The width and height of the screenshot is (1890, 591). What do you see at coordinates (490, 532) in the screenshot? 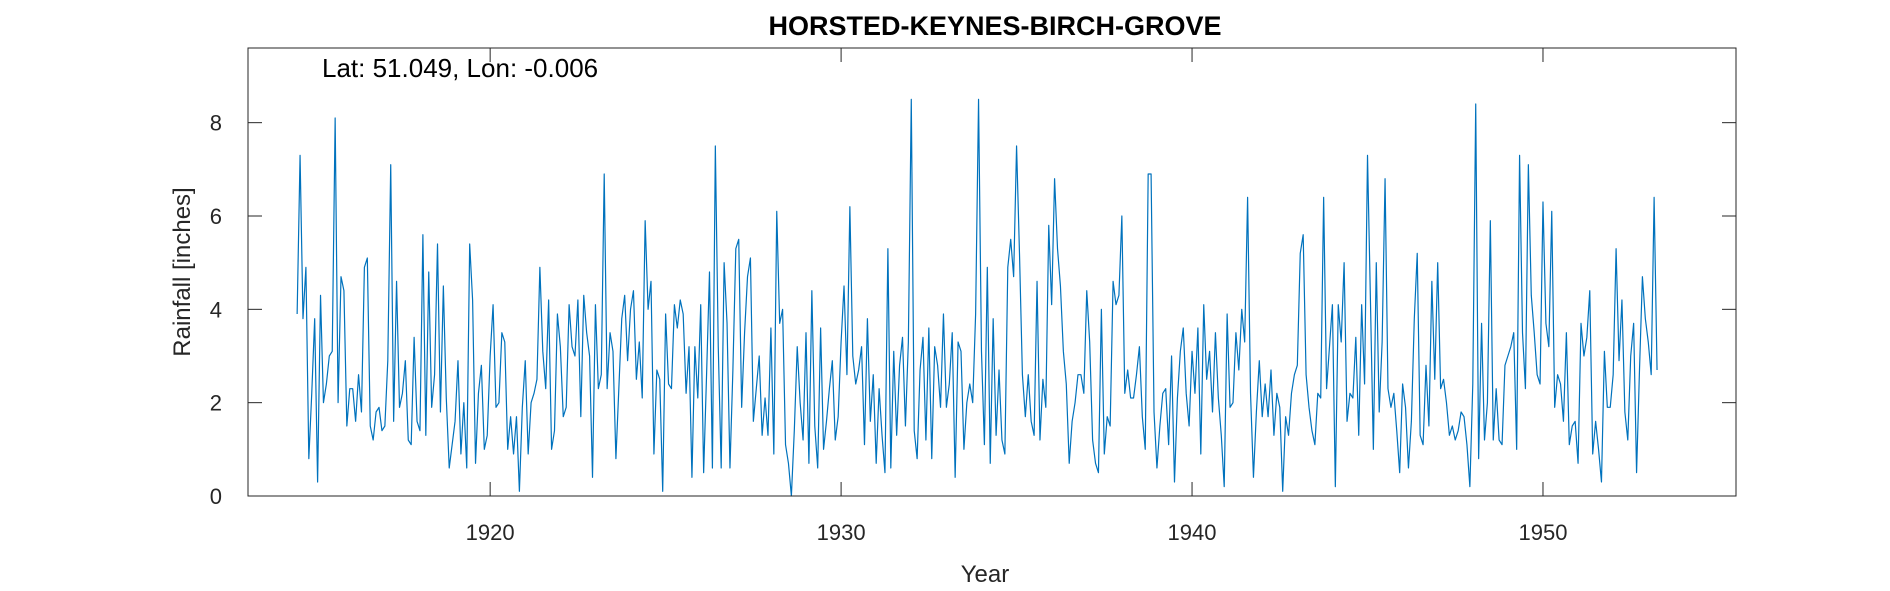
I see `x-tick-label: 1920` at bounding box center [490, 532].